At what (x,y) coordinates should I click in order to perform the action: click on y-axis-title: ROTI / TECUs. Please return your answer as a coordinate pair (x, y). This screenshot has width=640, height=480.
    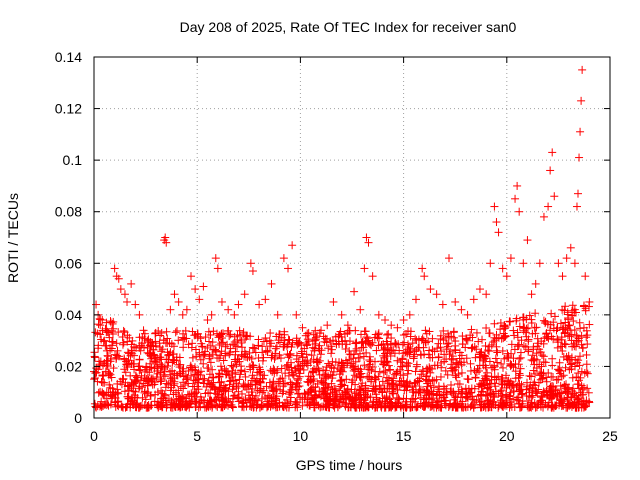
    Looking at the image, I should click on (13, 238).